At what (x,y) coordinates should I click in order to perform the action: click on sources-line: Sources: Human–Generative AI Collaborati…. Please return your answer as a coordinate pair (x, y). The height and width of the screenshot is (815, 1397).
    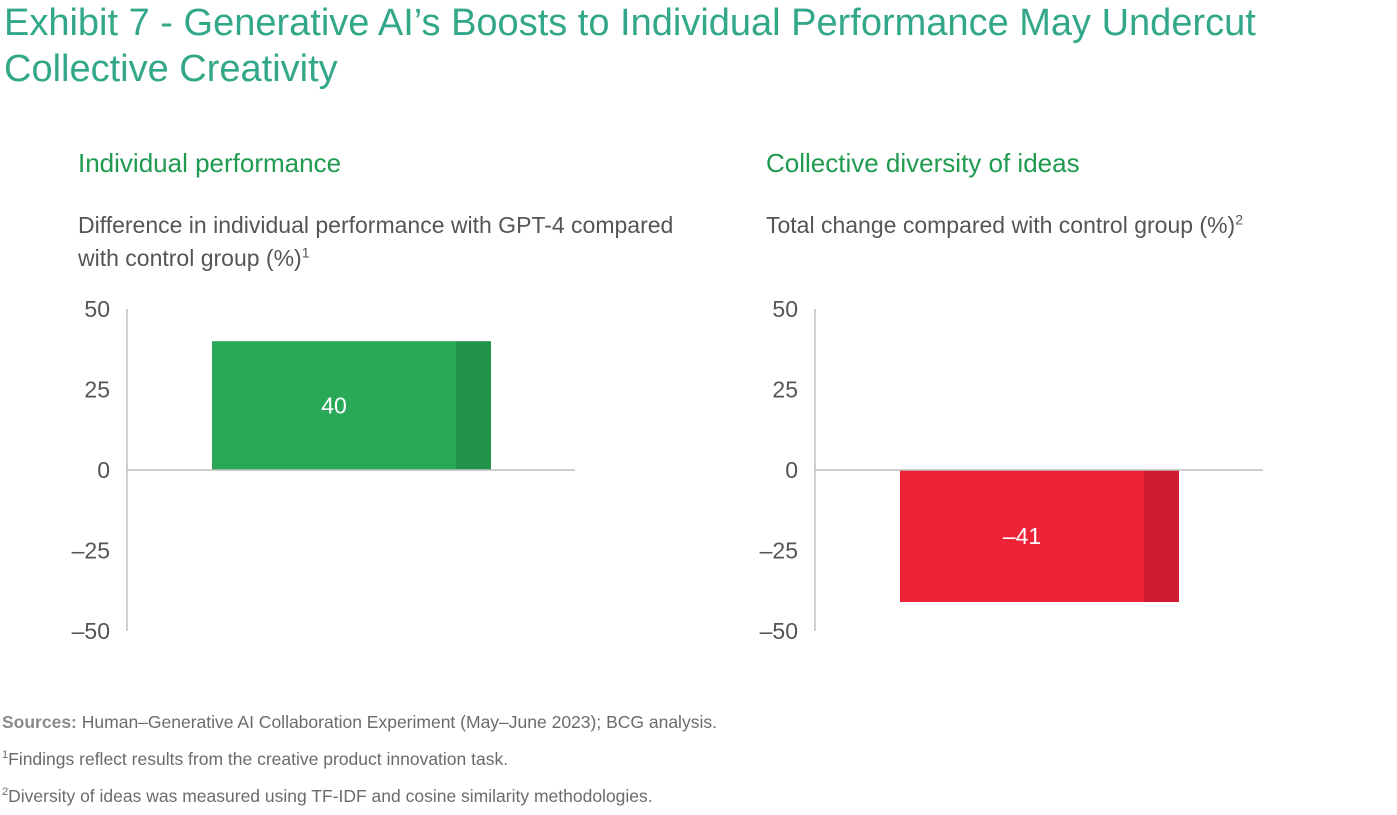
    Looking at the image, I should click on (359, 722).